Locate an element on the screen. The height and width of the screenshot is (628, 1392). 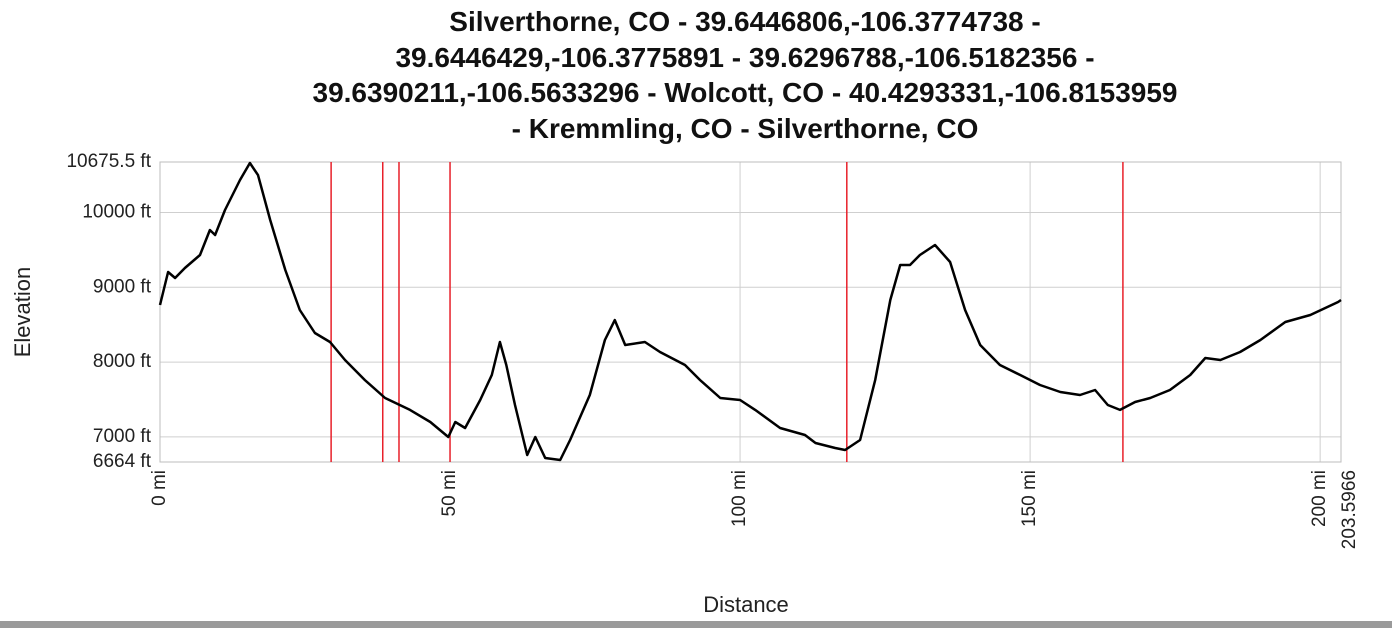
y-tick-label: 7000 ft is located at coordinates (122, 436).